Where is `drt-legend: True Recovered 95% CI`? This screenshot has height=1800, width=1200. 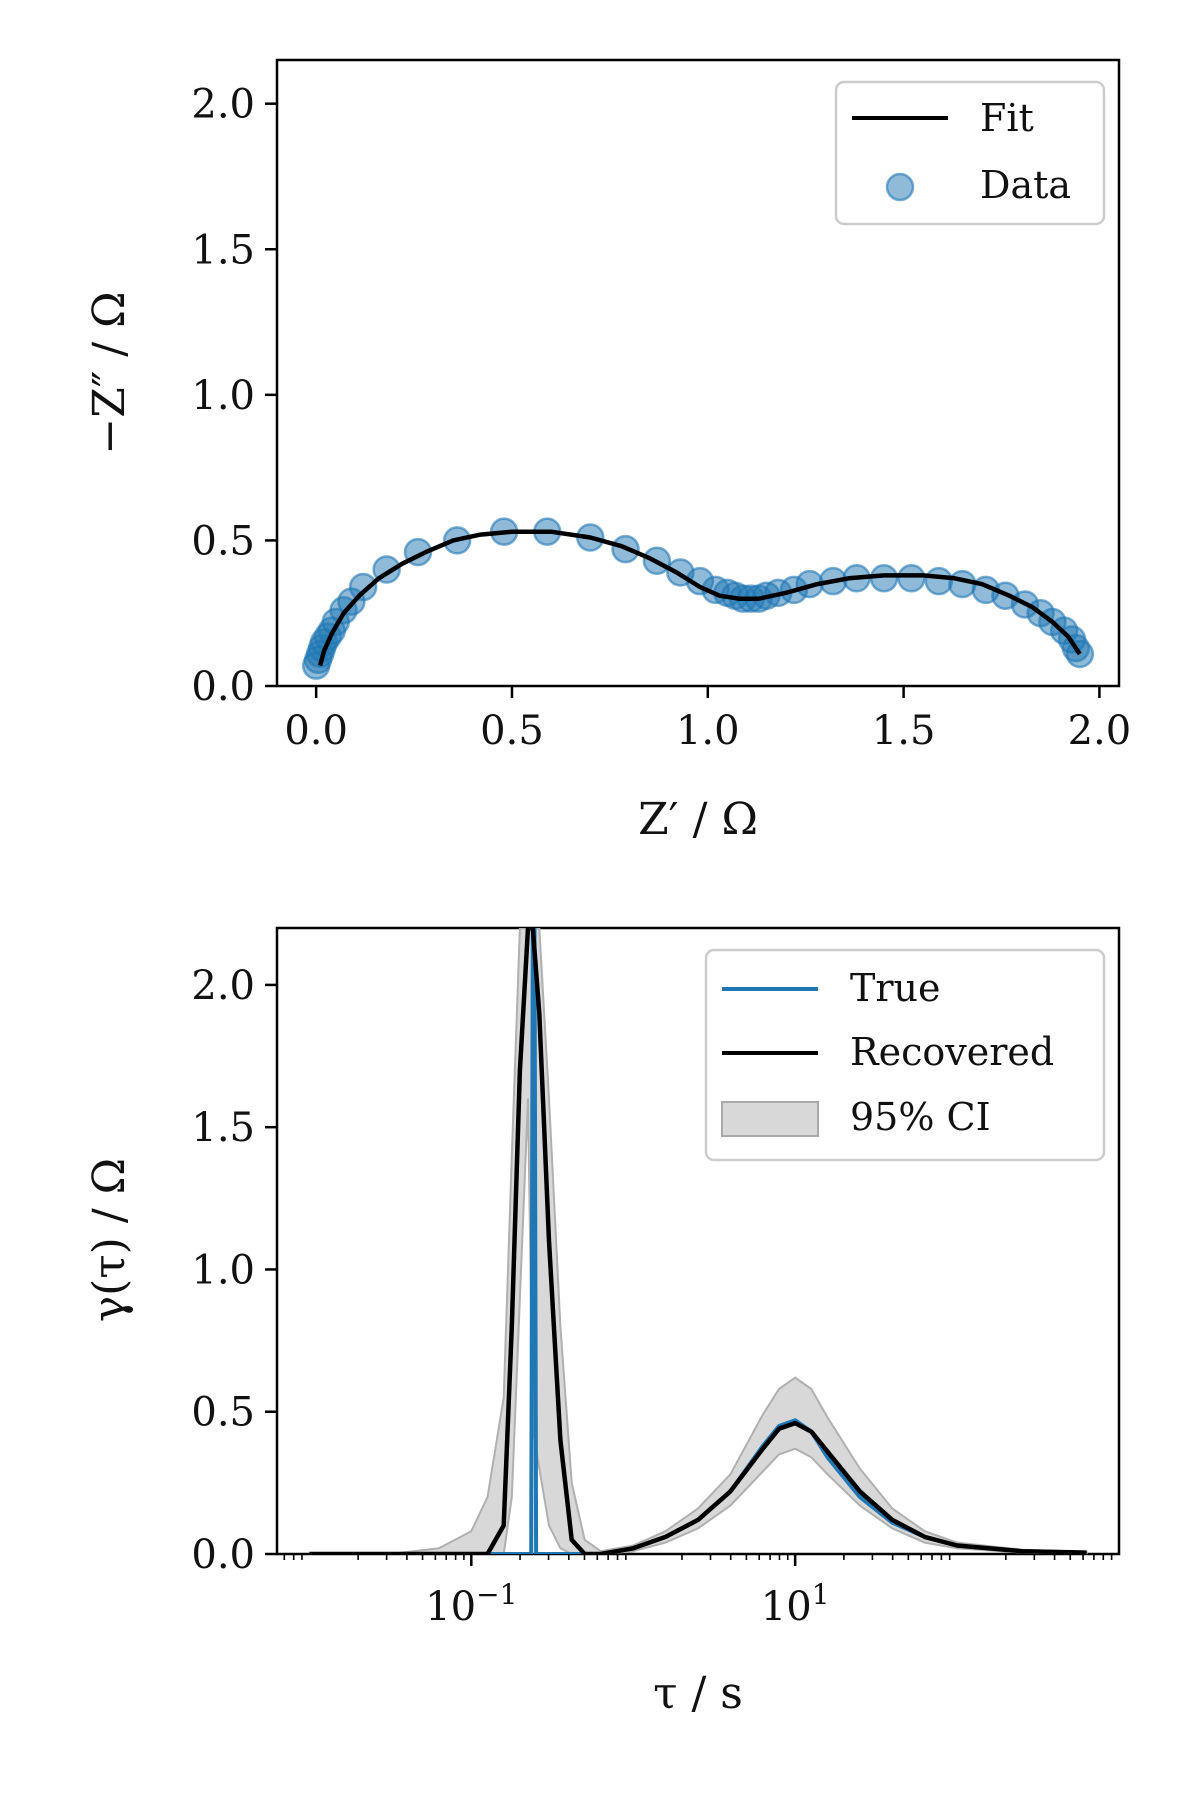
drt-legend: True Recovered 95% CI is located at coordinates (905, 1055).